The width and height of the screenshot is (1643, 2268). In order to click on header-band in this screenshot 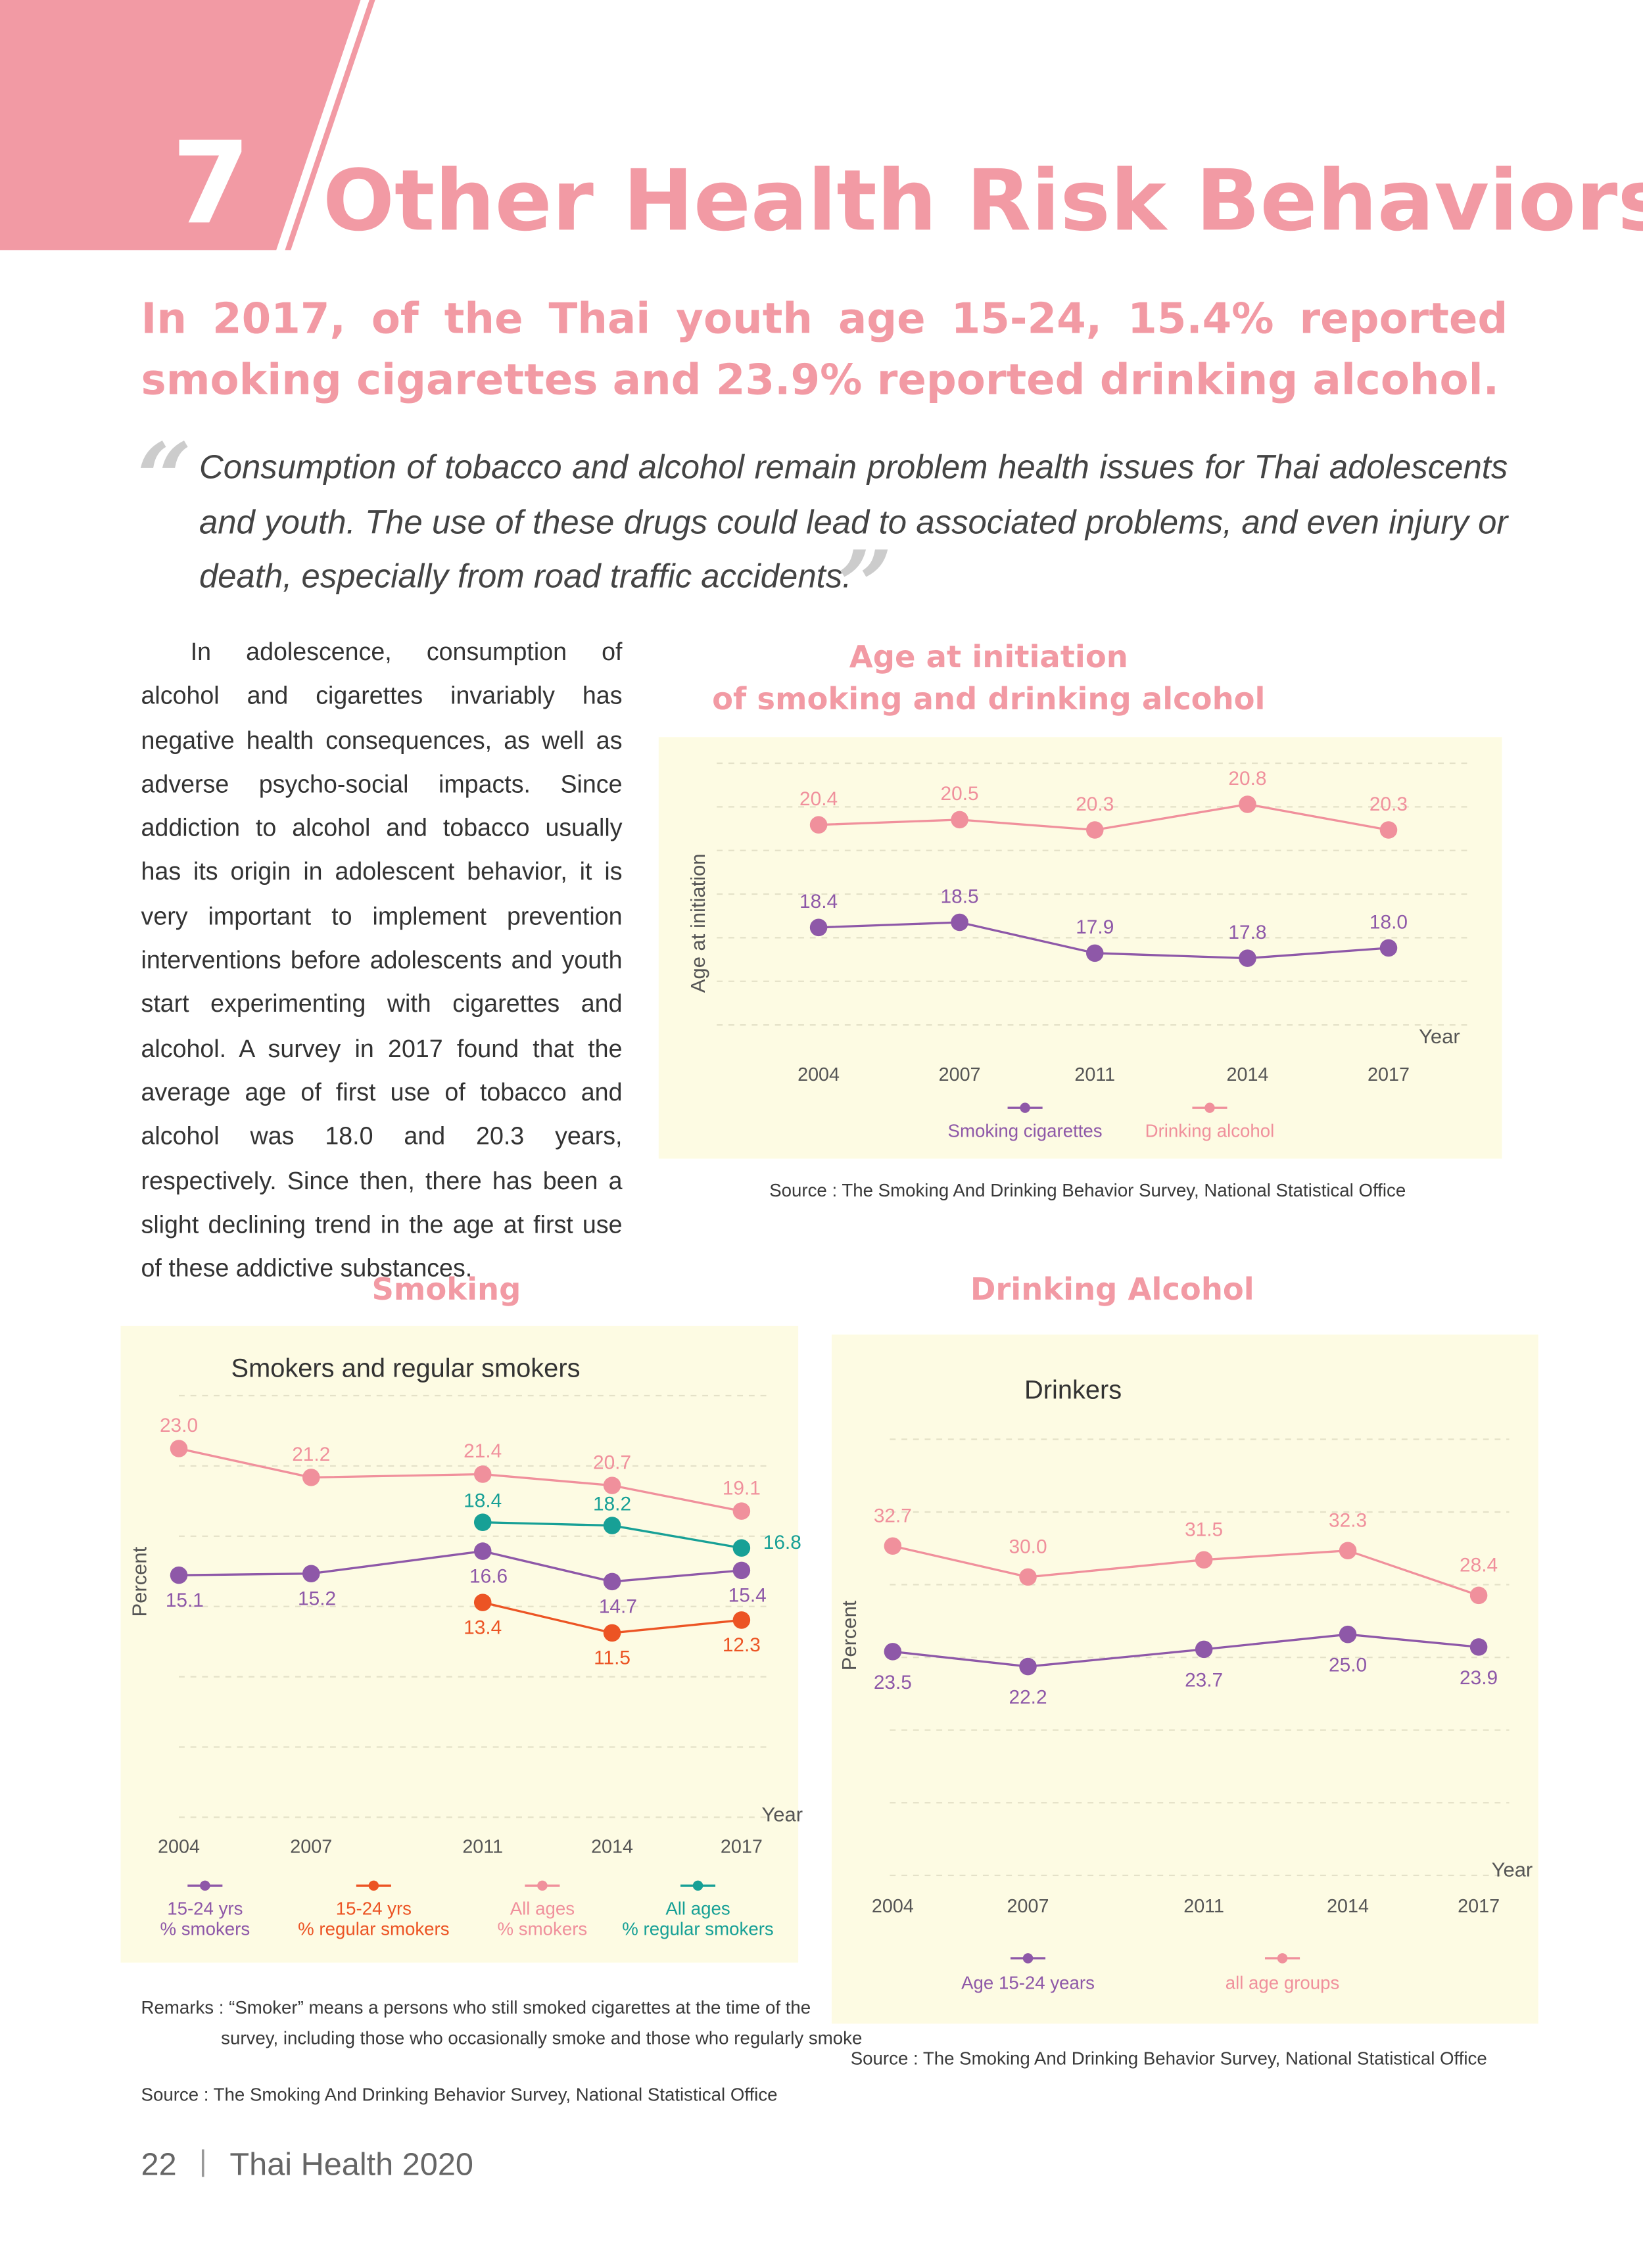, I will do `click(180, 125)`.